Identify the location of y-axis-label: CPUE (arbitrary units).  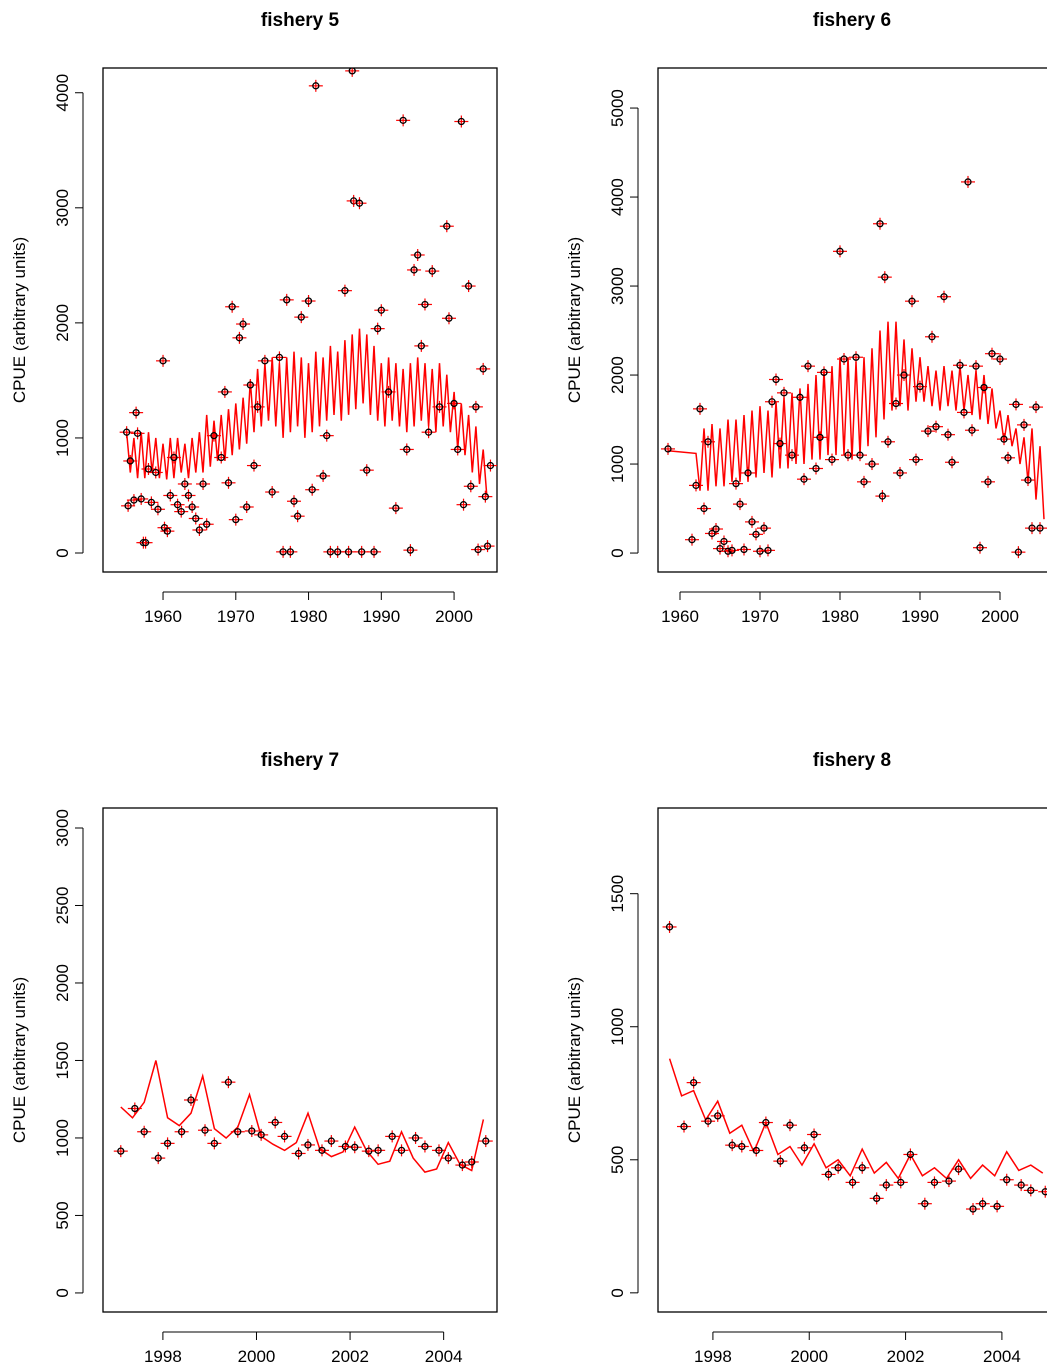
(19, 1060).